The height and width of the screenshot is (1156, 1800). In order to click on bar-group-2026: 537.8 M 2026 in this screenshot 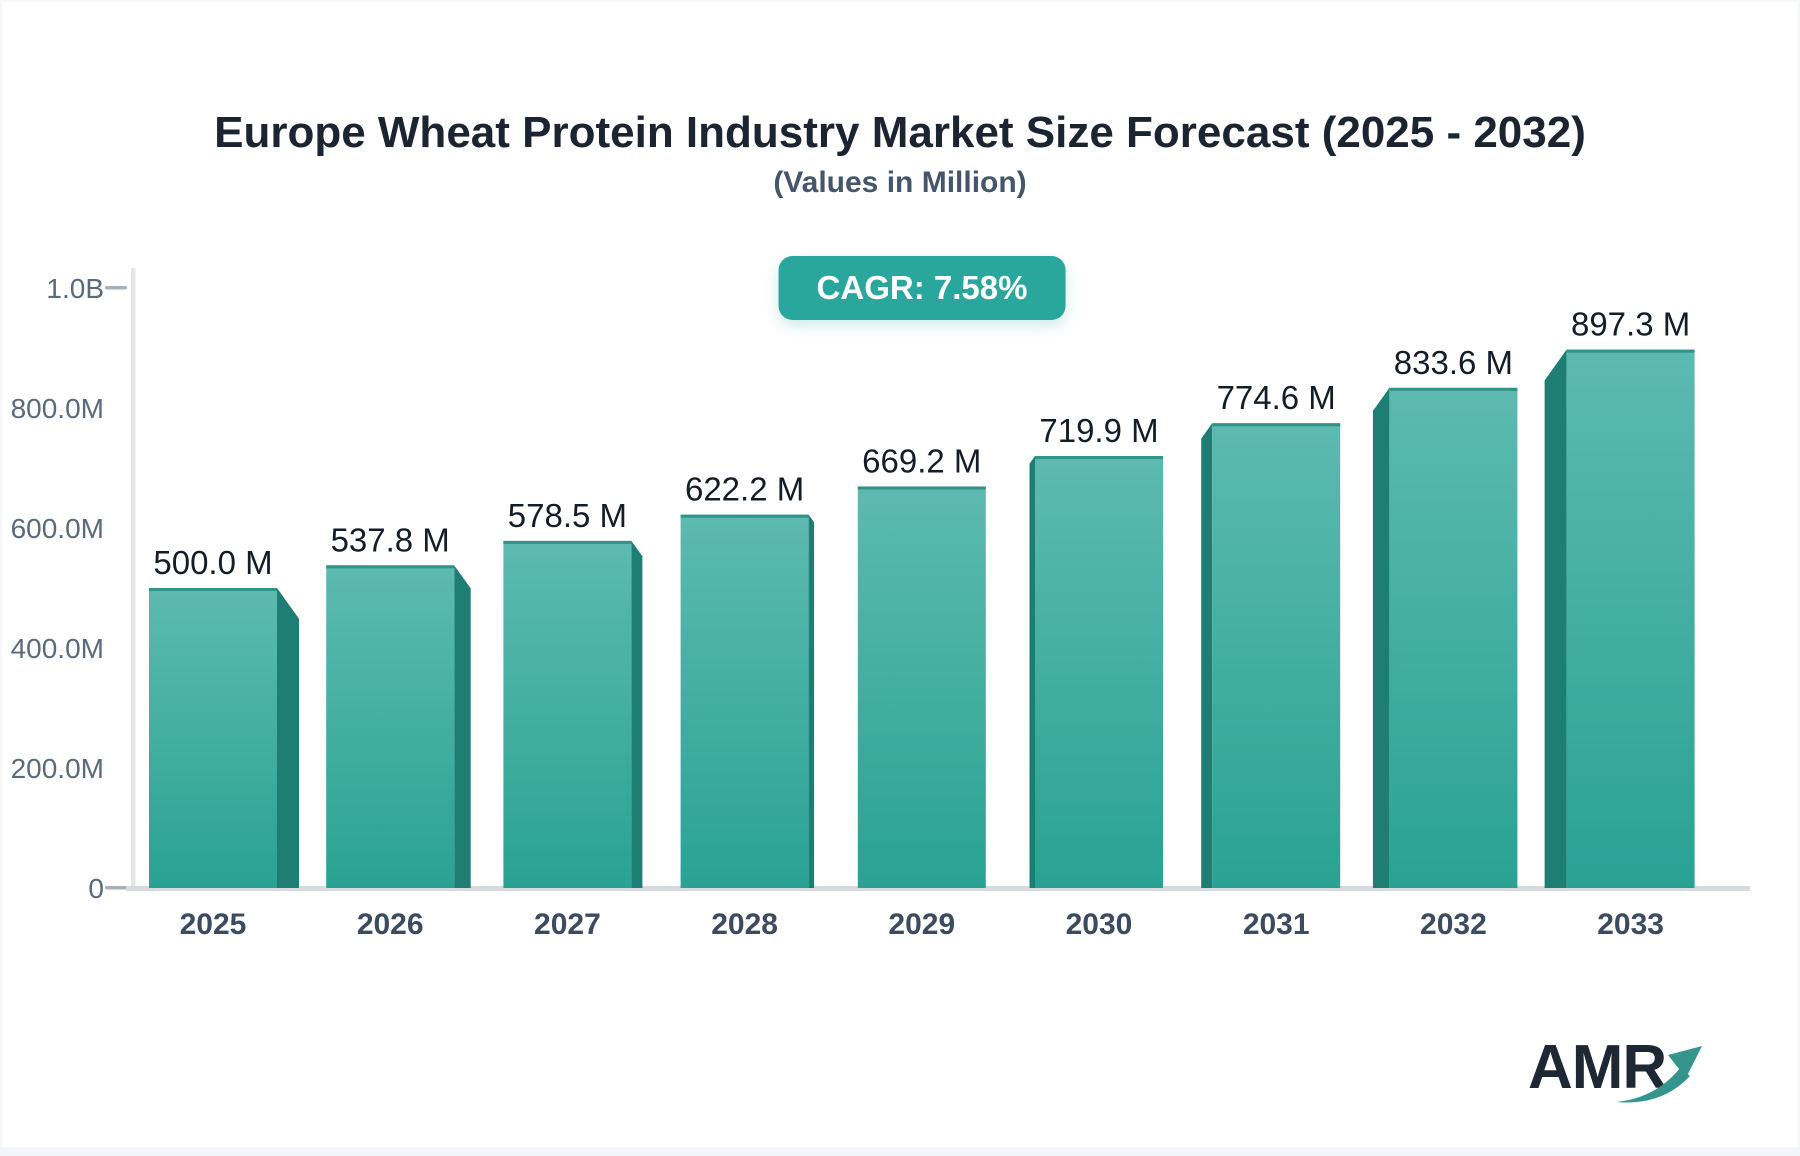, I will do `click(398, 731)`.